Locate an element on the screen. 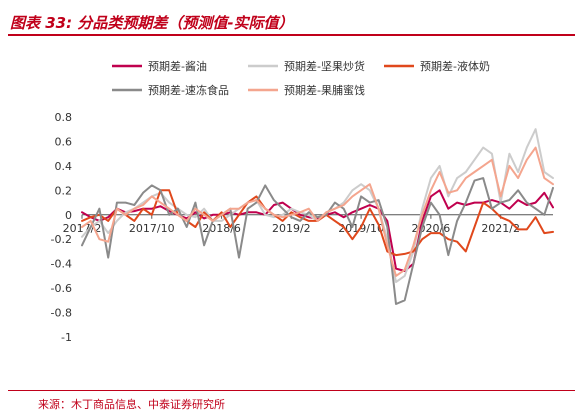 This screenshot has height=414, width=583. y-tick-label: -0.6 is located at coordinates (61, 288).